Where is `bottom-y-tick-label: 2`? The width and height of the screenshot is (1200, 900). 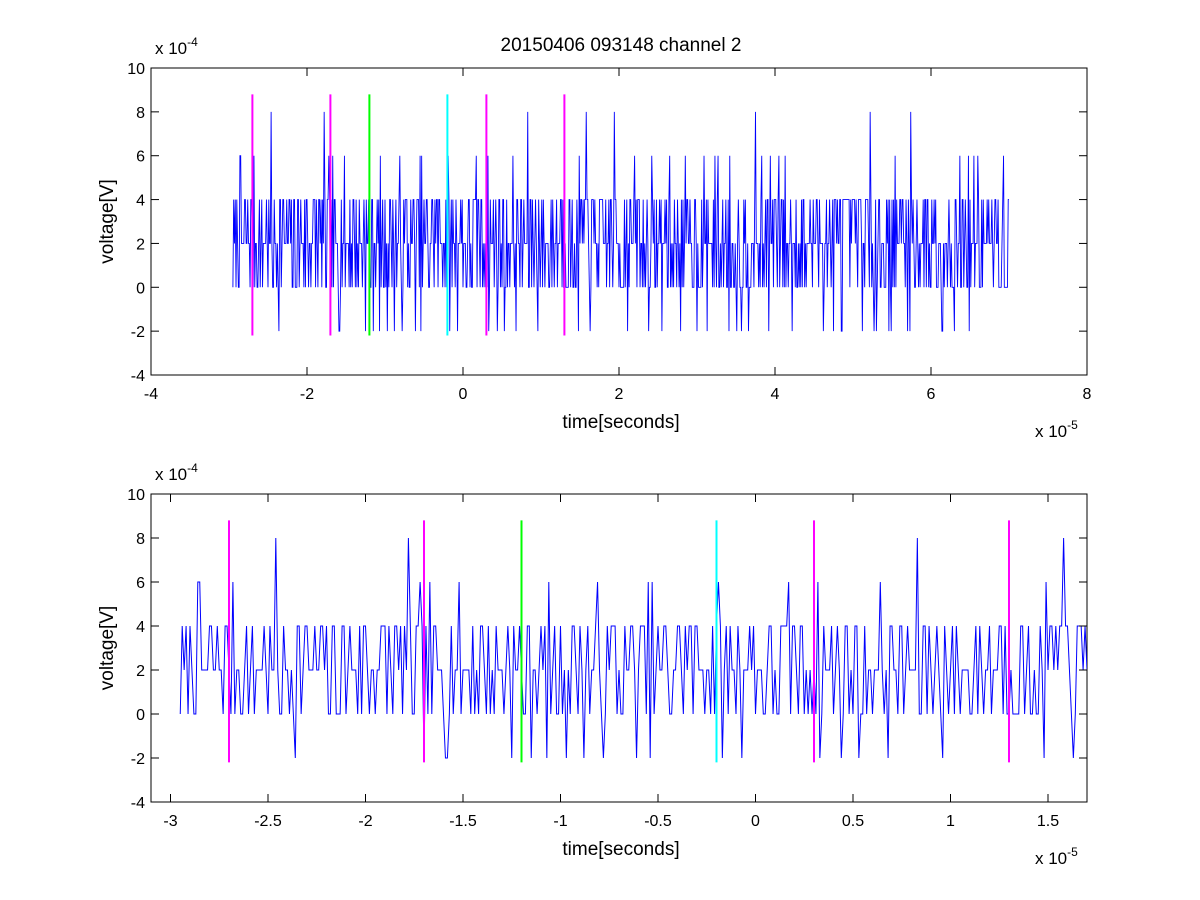
bottom-y-tick-label: 2 is located at coordinates (140, 671).